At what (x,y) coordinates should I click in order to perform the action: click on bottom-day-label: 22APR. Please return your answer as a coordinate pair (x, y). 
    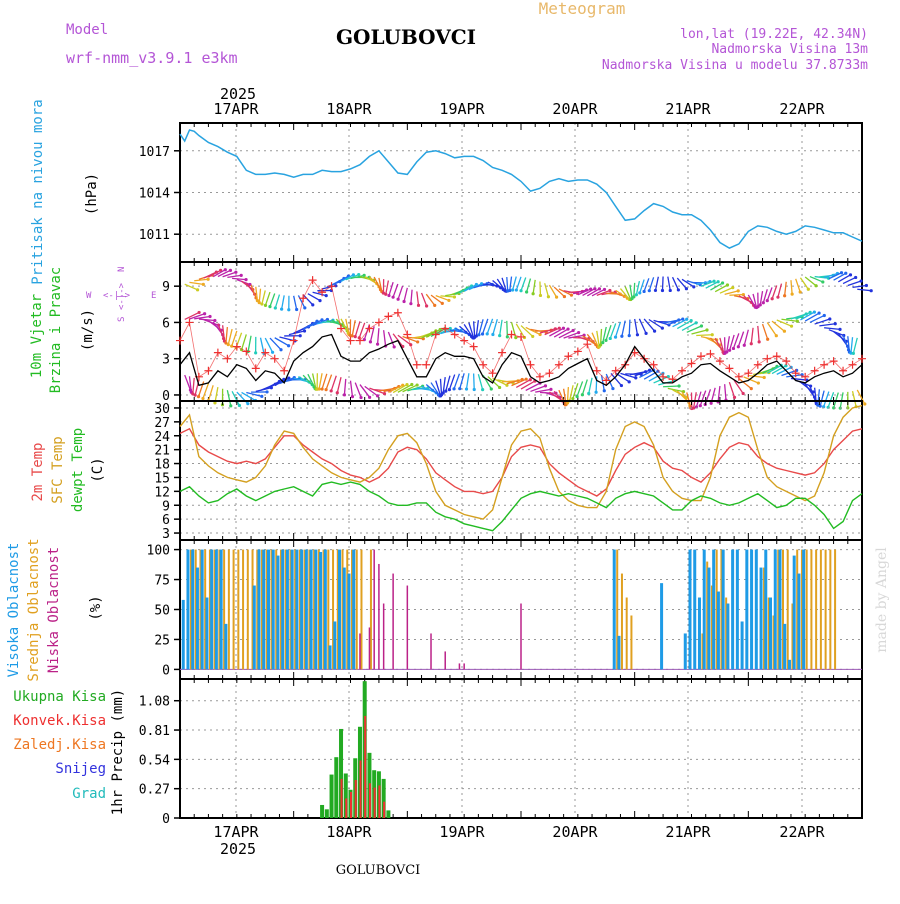
    Looking at the image, I should click on (802, 832).